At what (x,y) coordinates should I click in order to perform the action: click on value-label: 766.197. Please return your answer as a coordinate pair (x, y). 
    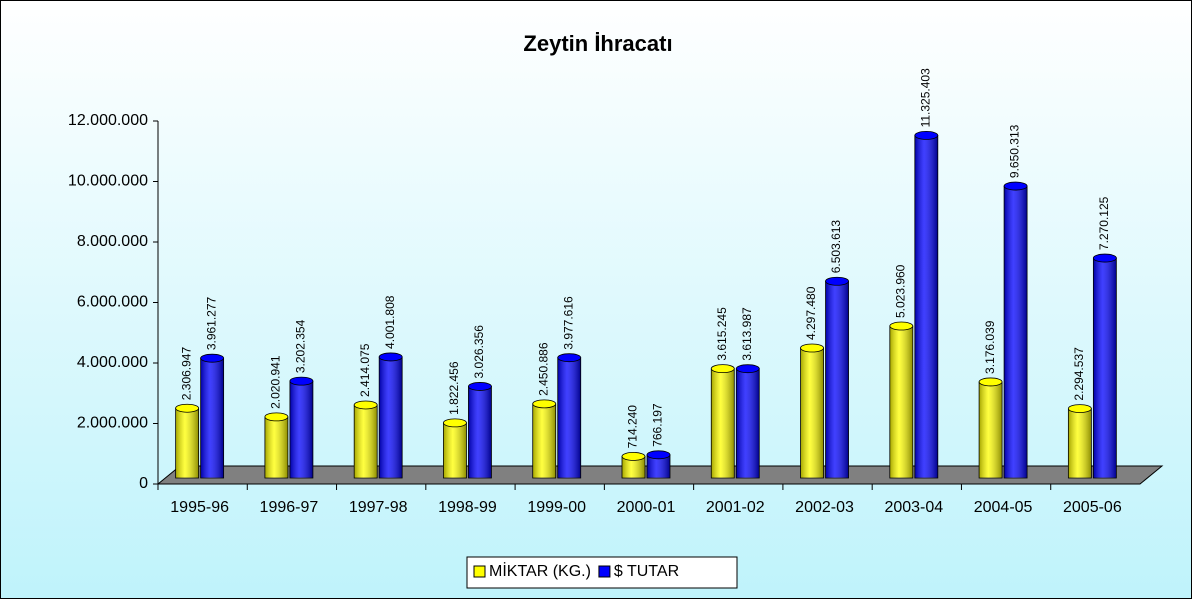
    Looking at the image, I should click on (658, 425).